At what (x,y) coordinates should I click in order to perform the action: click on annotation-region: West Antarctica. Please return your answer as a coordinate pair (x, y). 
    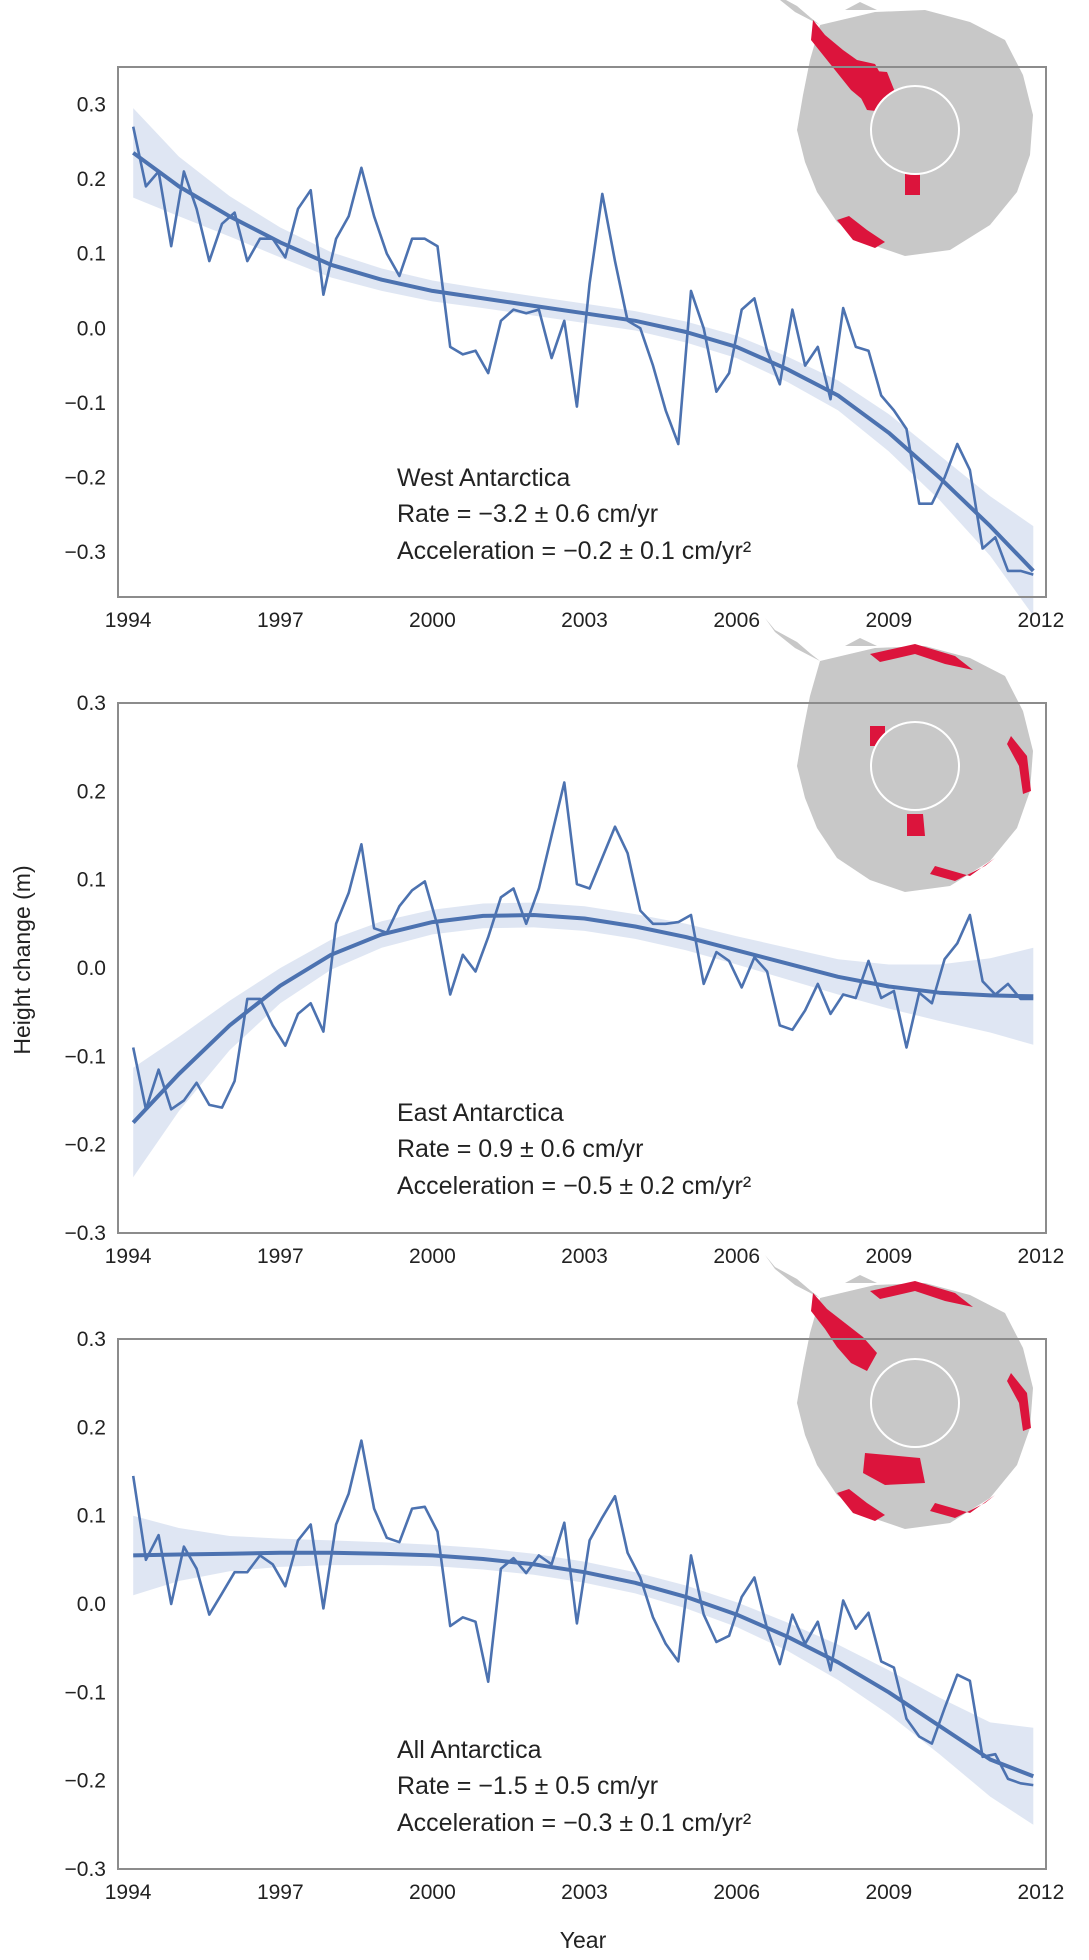
    Looking at the image, I should click on (483, 478).